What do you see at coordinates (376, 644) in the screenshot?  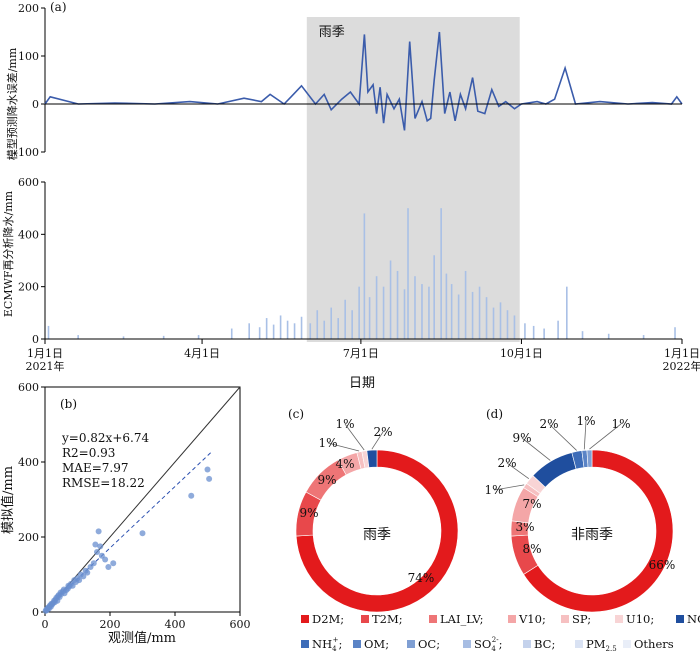 I see `legend-label: OM;` at bounding box center [376, 644].